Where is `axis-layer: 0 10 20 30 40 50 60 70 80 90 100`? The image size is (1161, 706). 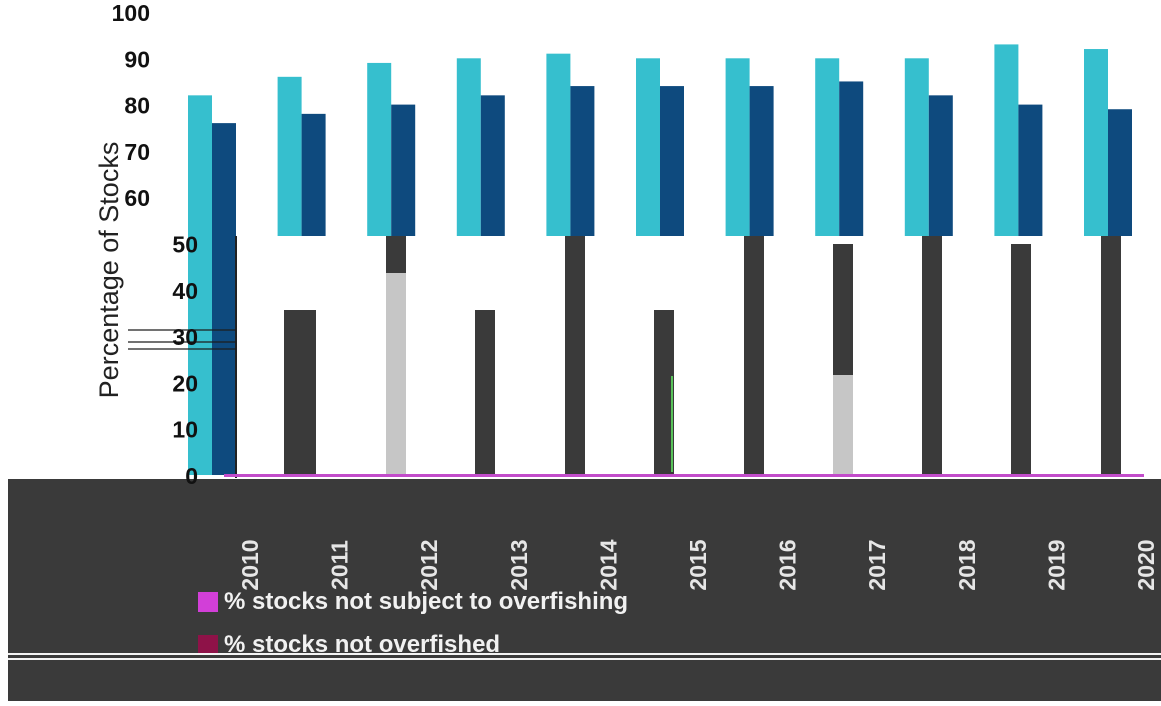
axis-layer: 0 10 20 30 40 50 60 70 80 90 100 is located at coordinates (155, 244).